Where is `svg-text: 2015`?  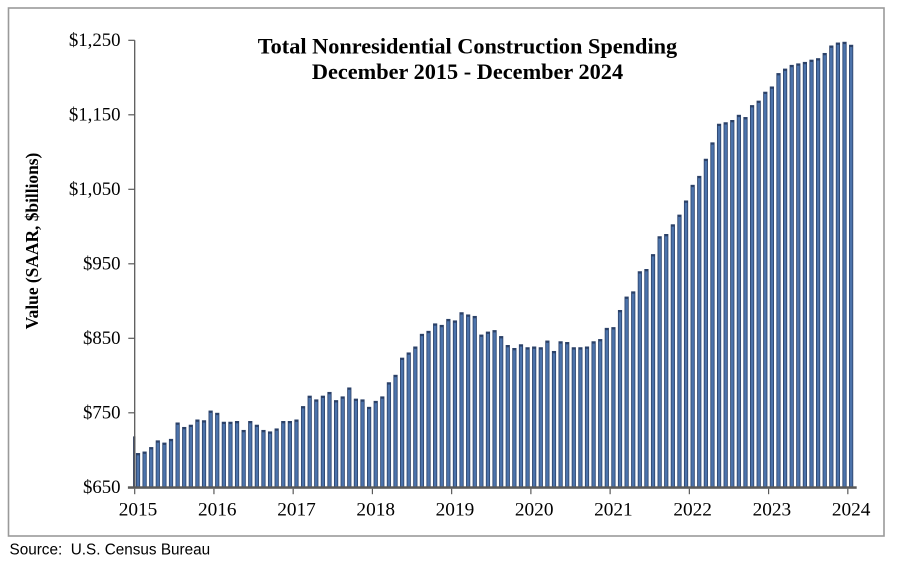 svg-text: 2015 is located at coordinates (138, 510).